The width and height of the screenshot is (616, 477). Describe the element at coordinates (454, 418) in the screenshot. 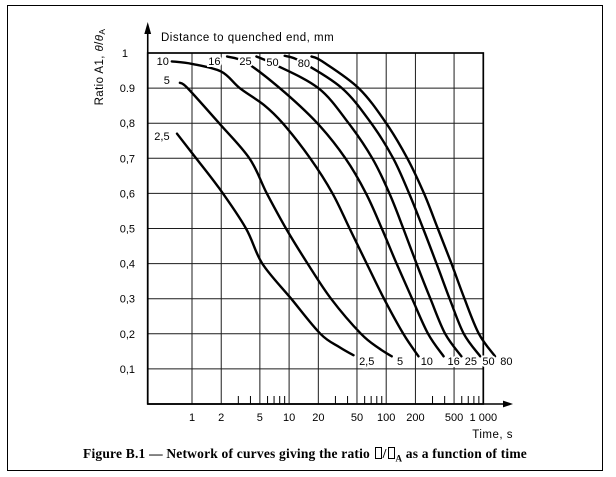

I see `x-tick-label-500: 500` at that location.